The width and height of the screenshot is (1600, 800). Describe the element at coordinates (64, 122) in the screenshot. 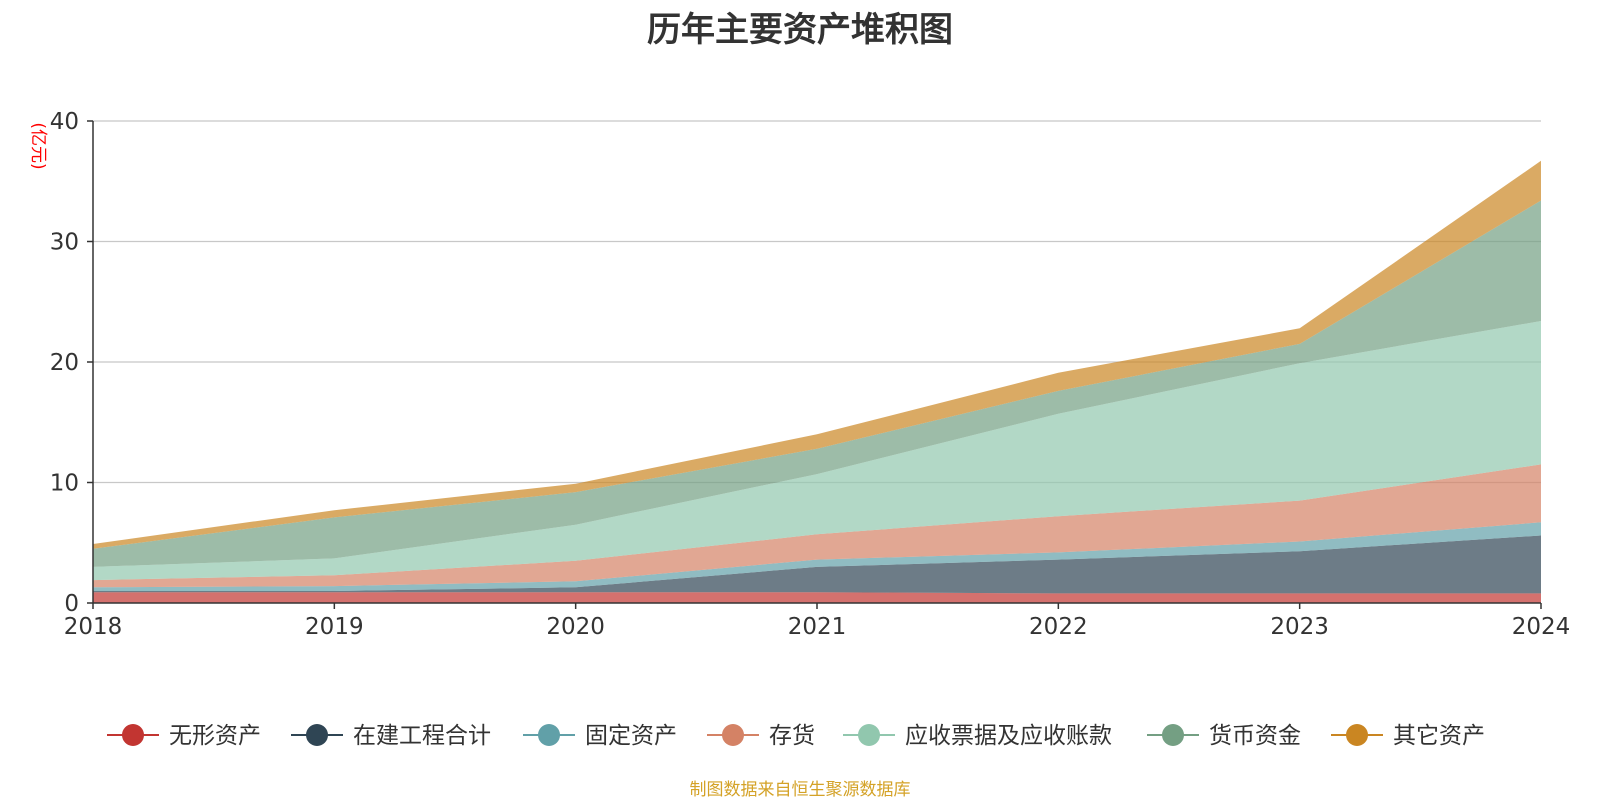

I see `y-tick-label: 40` at that location.